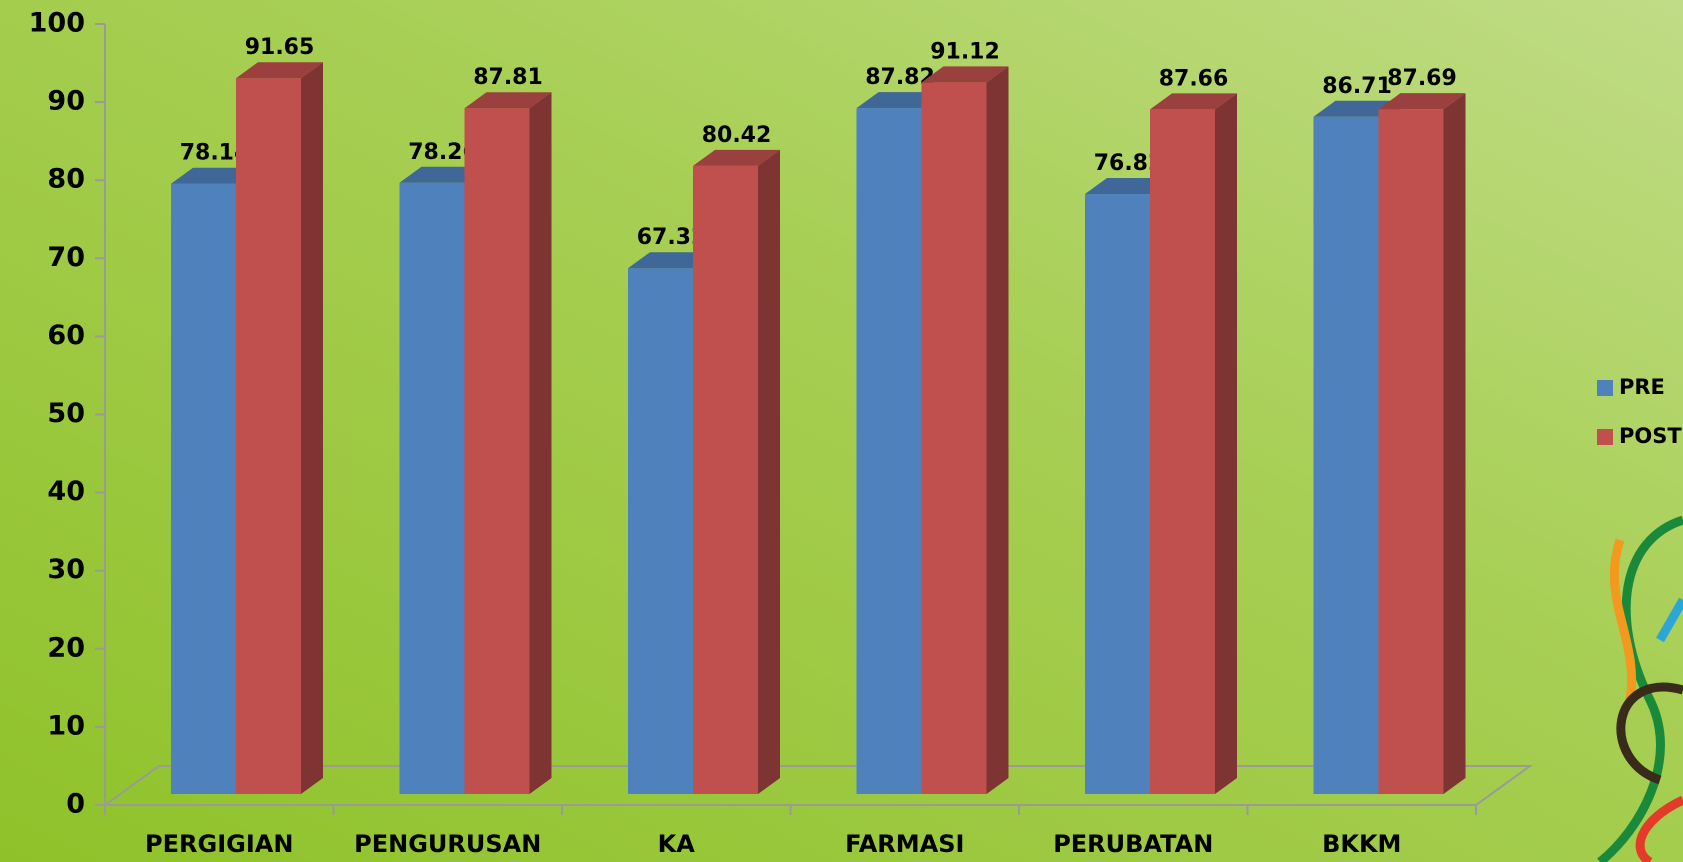 This screenshot has width=1683, height=862. Describe the element at coordinates (677, 844) in the screenshot. I see `x-tick-label: KA` at that location.